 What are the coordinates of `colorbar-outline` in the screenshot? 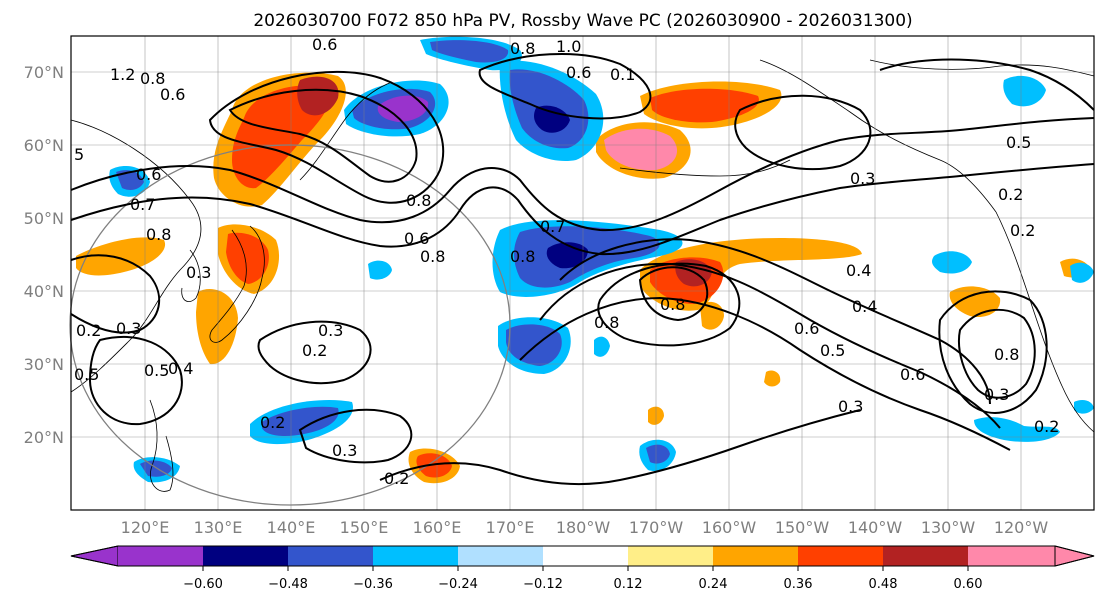 It's located at (582, 556).